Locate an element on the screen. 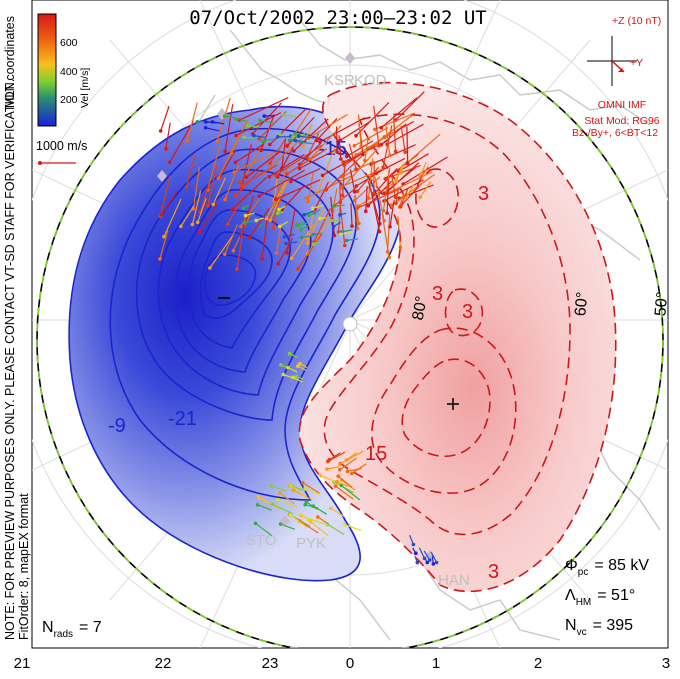 The image size is (680, 679). fit-order-note: FitOrder: 8, mapEX format is located at coordinates (24, 566).